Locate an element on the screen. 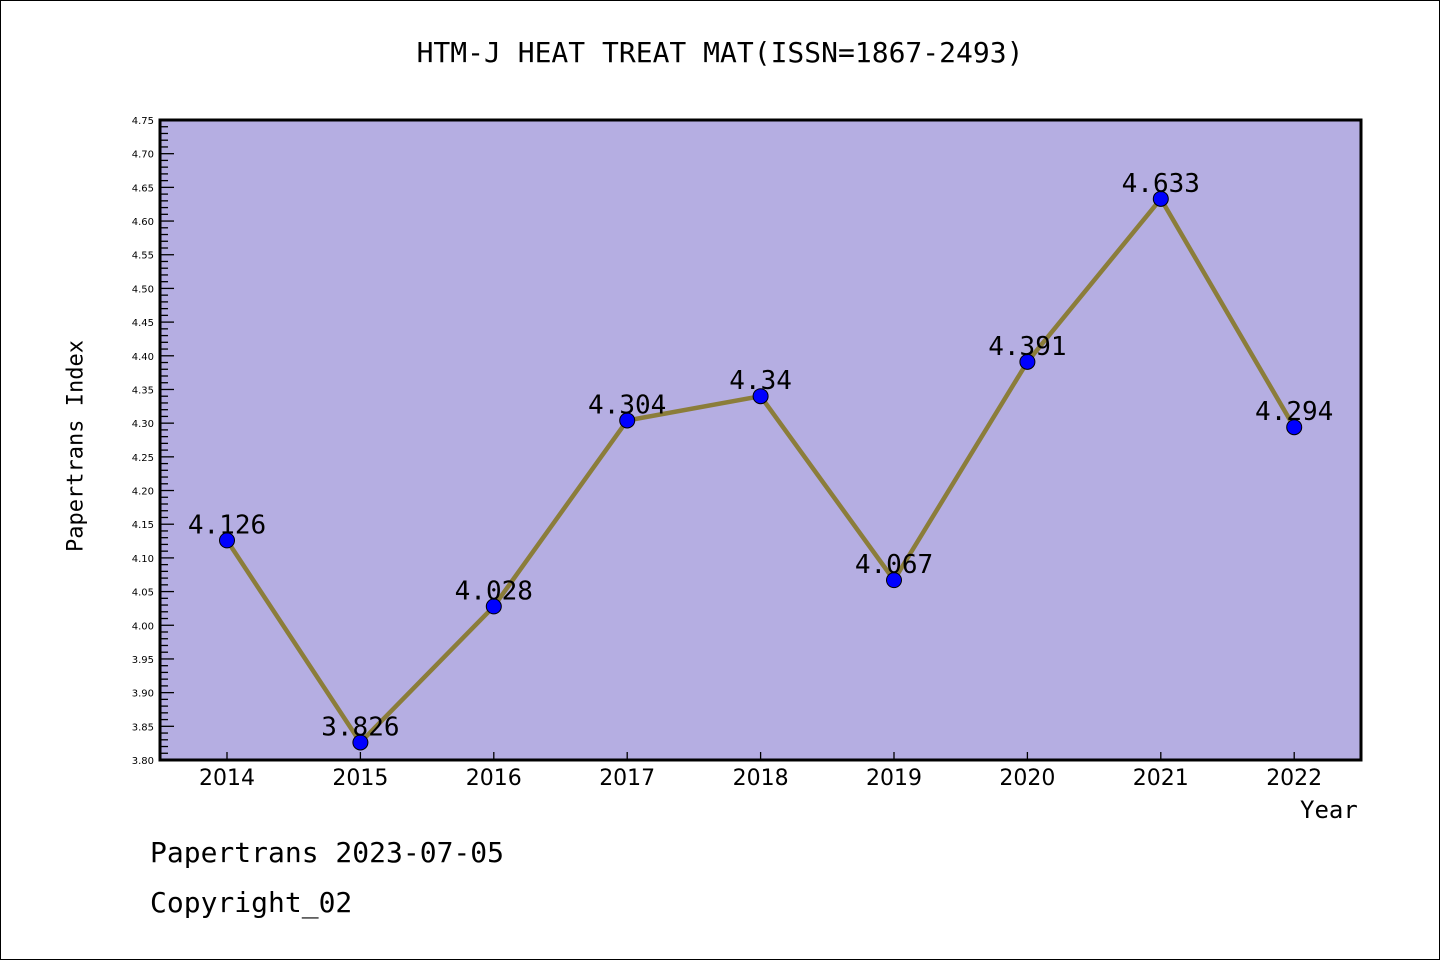 The image size is (1440, 960). x-axis-label: Year is located at coordinates (1329, 810).